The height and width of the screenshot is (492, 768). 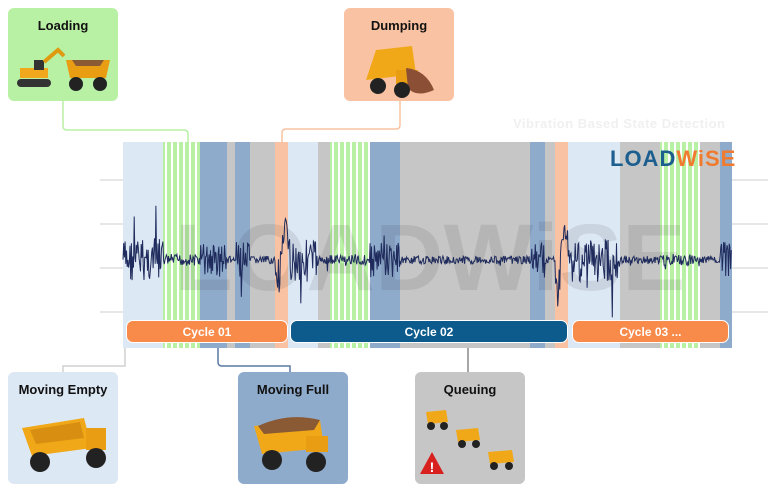 I want to click on moving-empty-card: Moving Empty, so click(x=63, y=428).